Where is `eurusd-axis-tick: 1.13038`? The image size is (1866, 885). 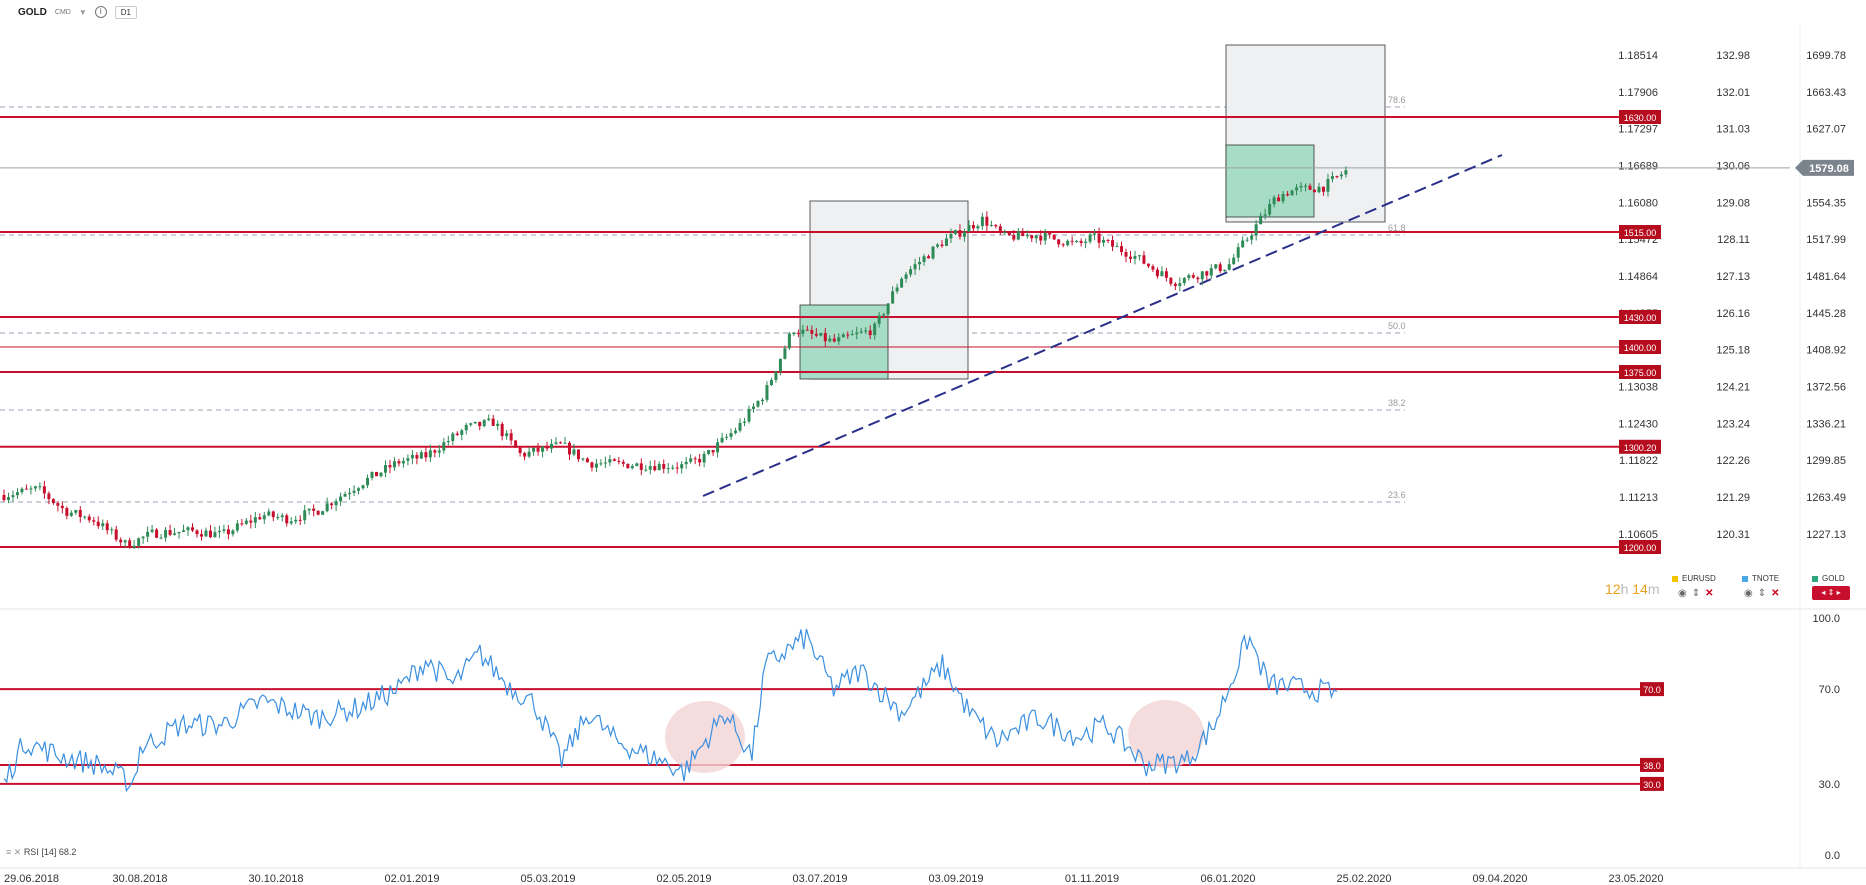 eurusd-axis-tick: 1.13038 is located at coordinates (1638, 387).